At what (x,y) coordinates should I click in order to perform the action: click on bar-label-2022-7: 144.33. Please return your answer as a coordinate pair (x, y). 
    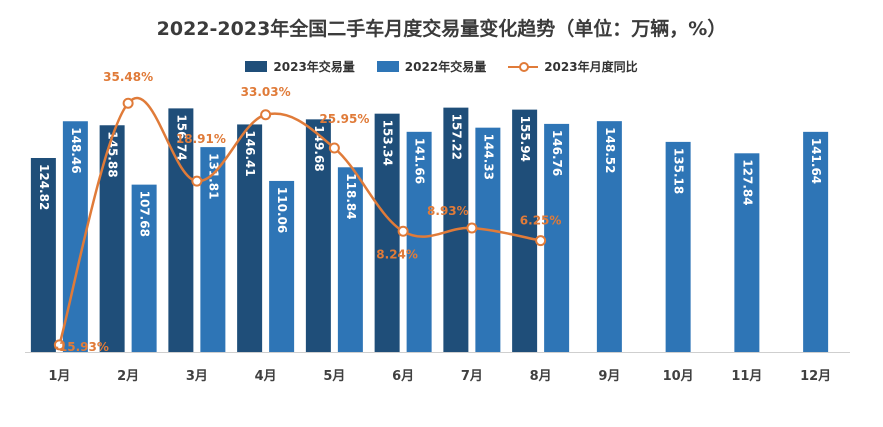
    Looking at the image, I should click on (488, 157).